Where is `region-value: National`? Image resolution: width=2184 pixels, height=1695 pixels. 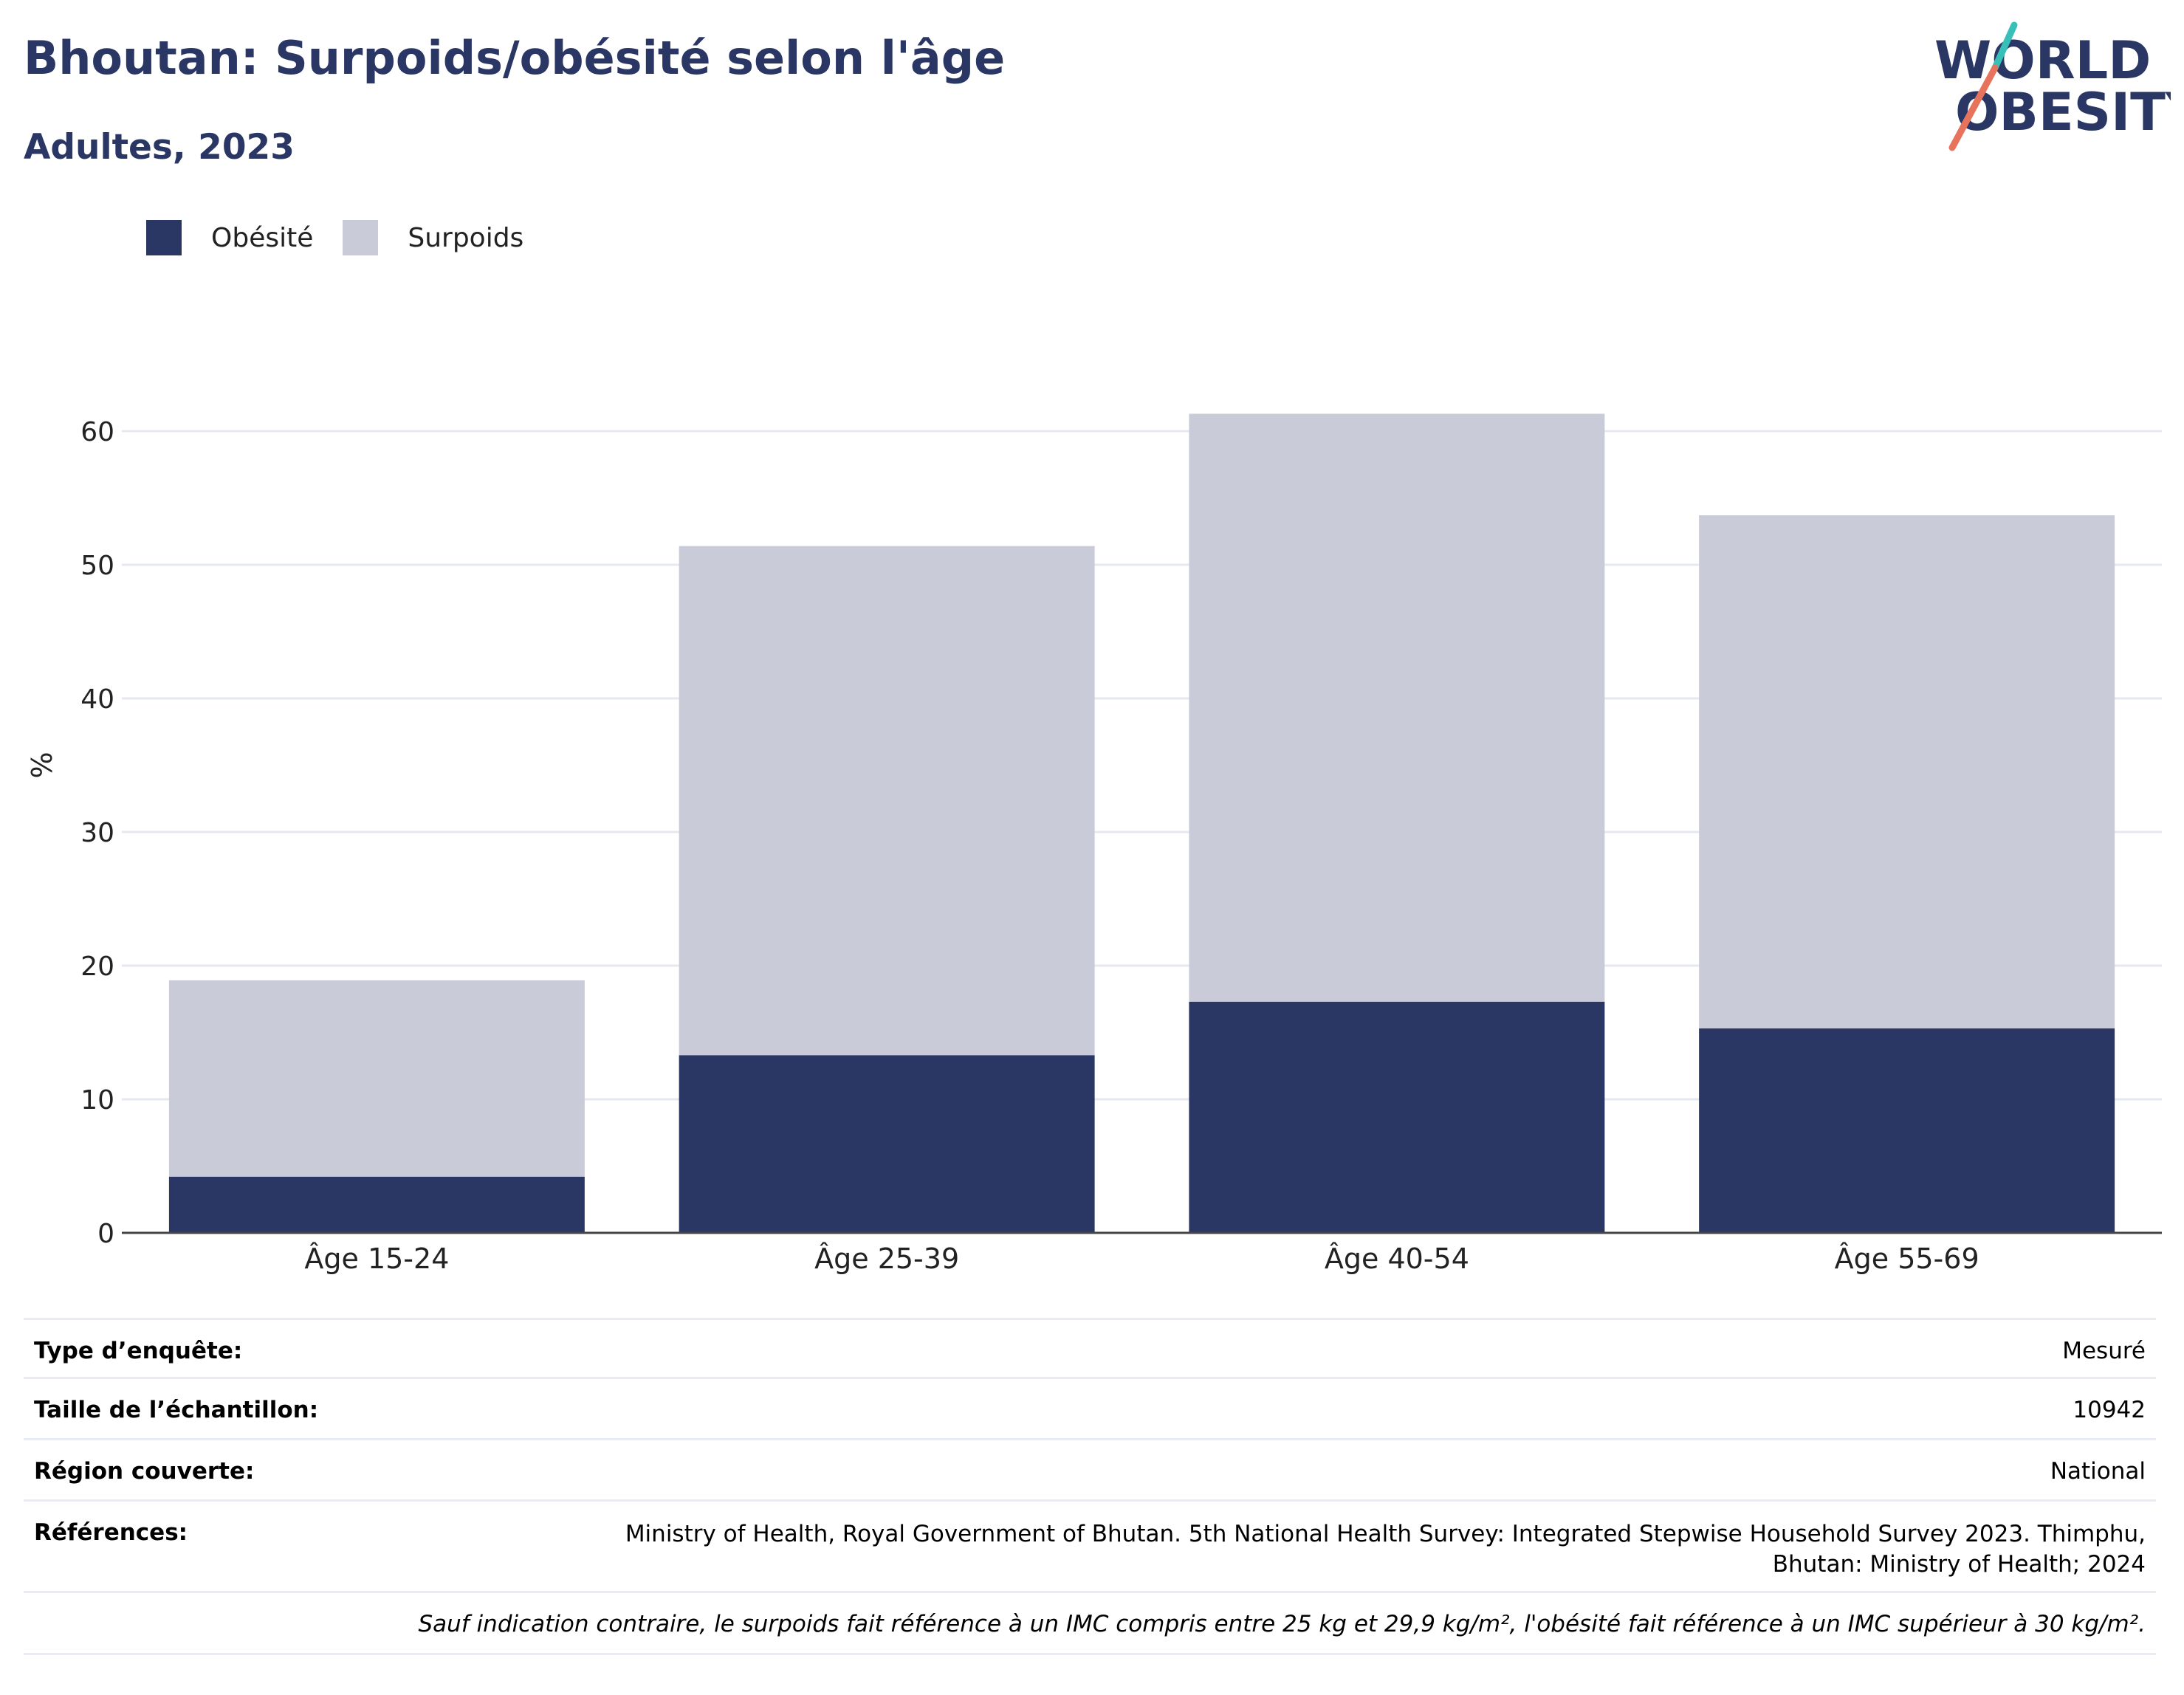 region-value: National is located at coordinates (2098, 1471).